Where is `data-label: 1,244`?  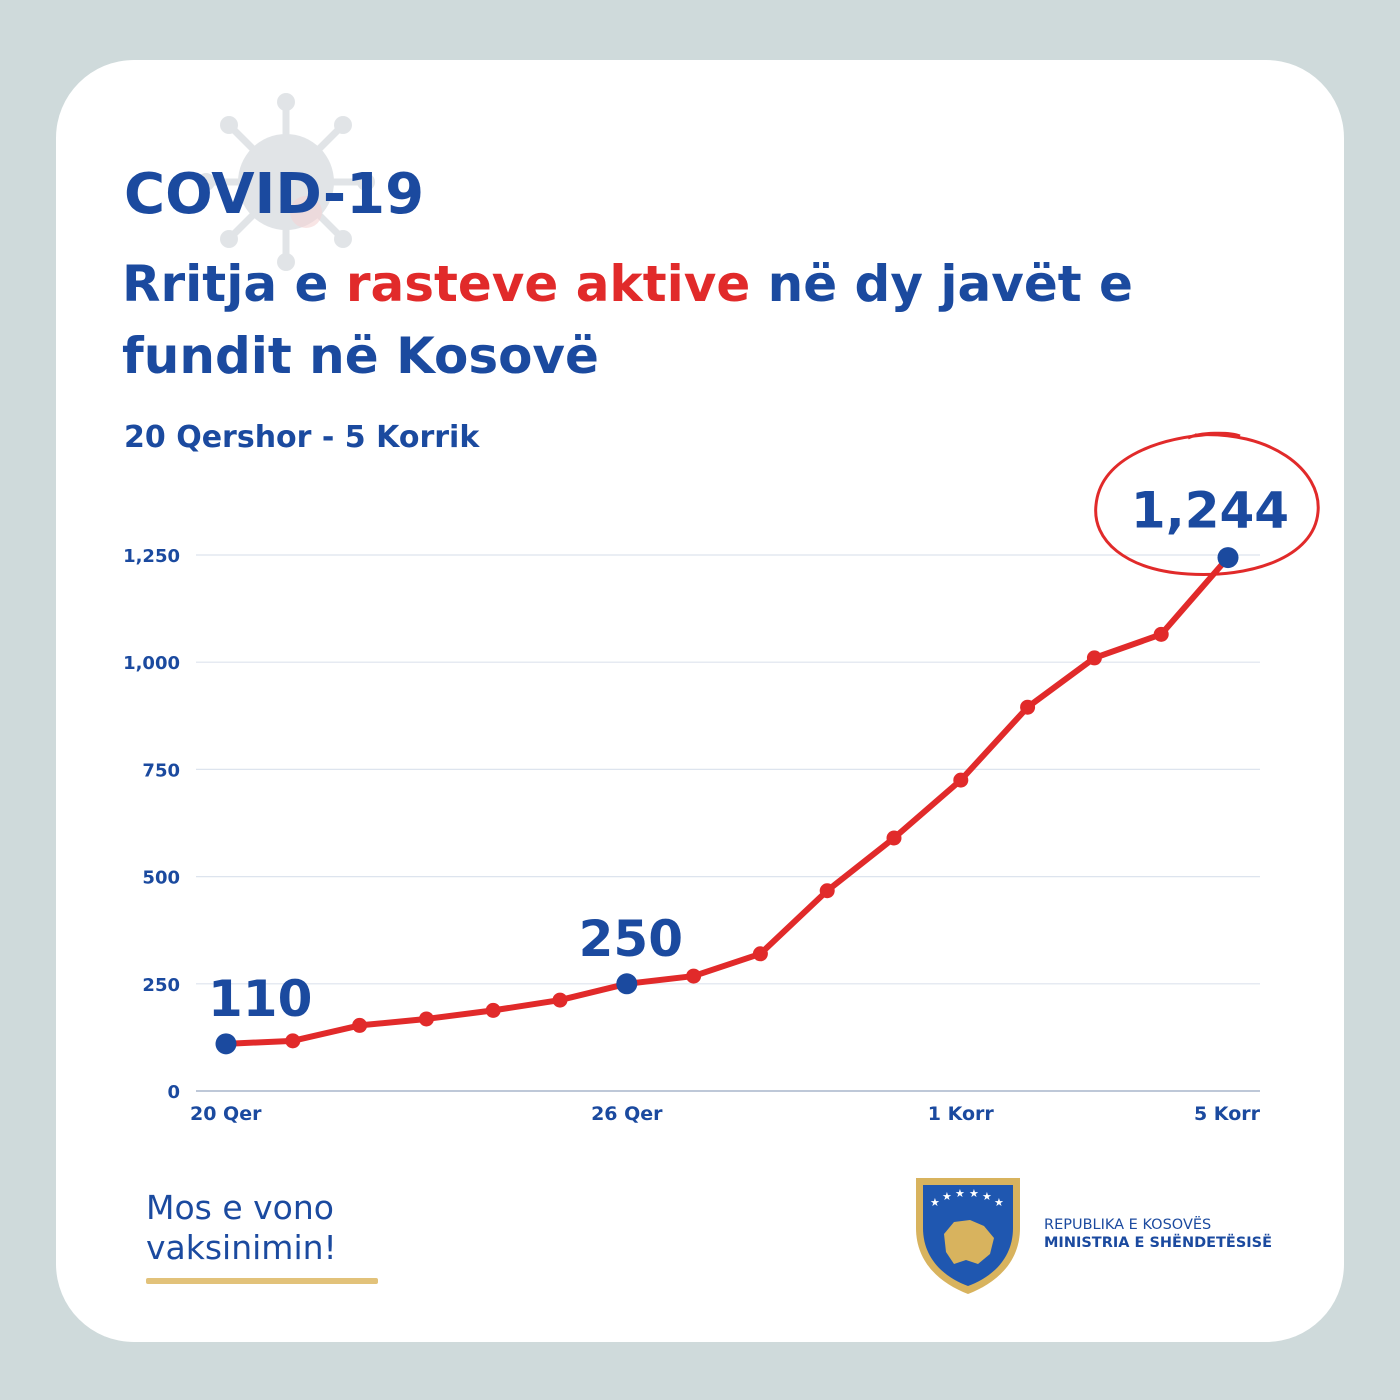 data-label: 1,244 is located at coordinates (1210, 511).